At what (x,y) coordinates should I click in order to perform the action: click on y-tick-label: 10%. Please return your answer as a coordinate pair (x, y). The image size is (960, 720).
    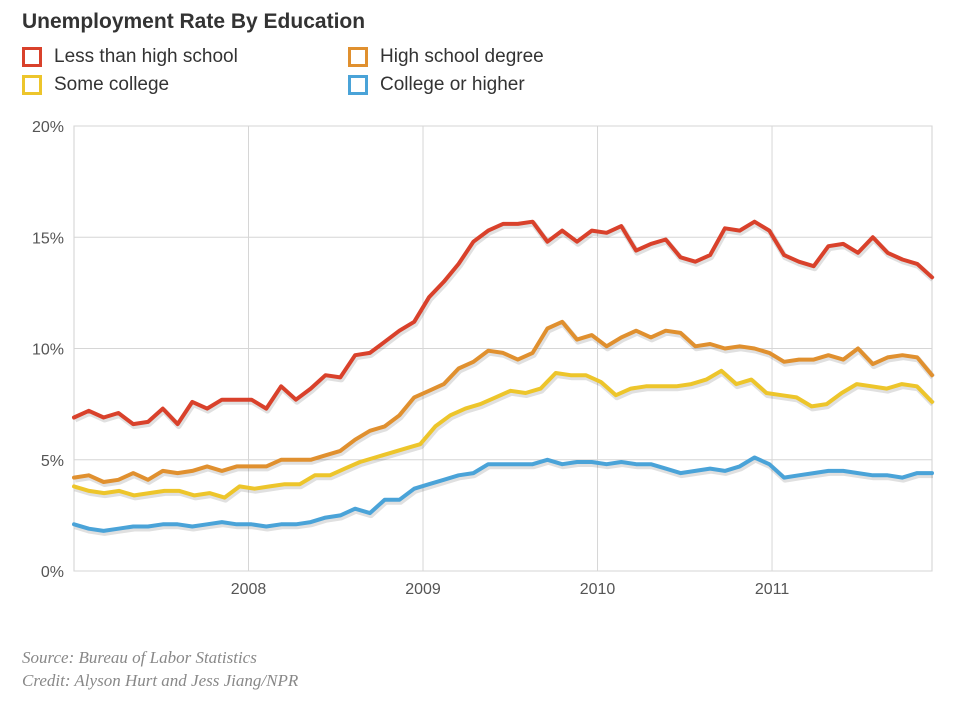
    Looking at the image, I should click on (48, 350).